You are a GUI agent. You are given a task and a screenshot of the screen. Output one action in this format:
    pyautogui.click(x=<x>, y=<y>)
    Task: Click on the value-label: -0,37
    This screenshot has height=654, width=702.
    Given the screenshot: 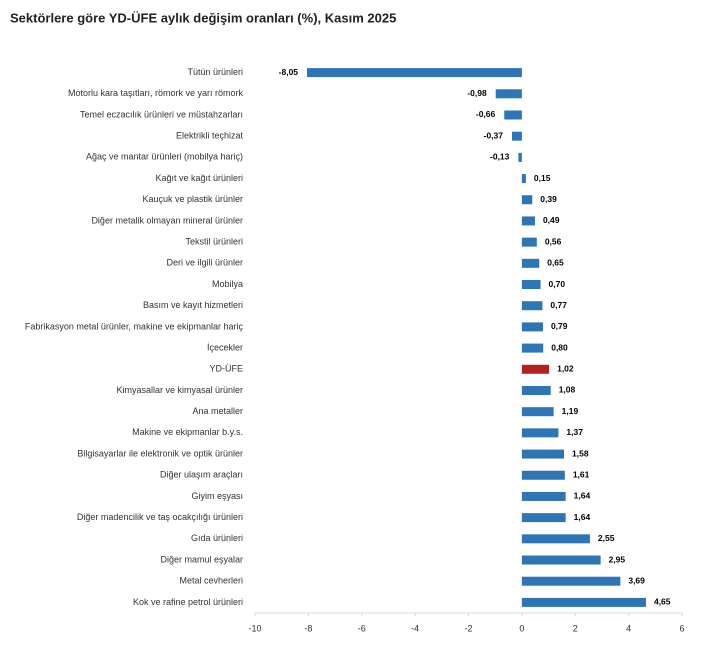 What is the action you would take?
    pyautogui.click(x=494, y=135)
    